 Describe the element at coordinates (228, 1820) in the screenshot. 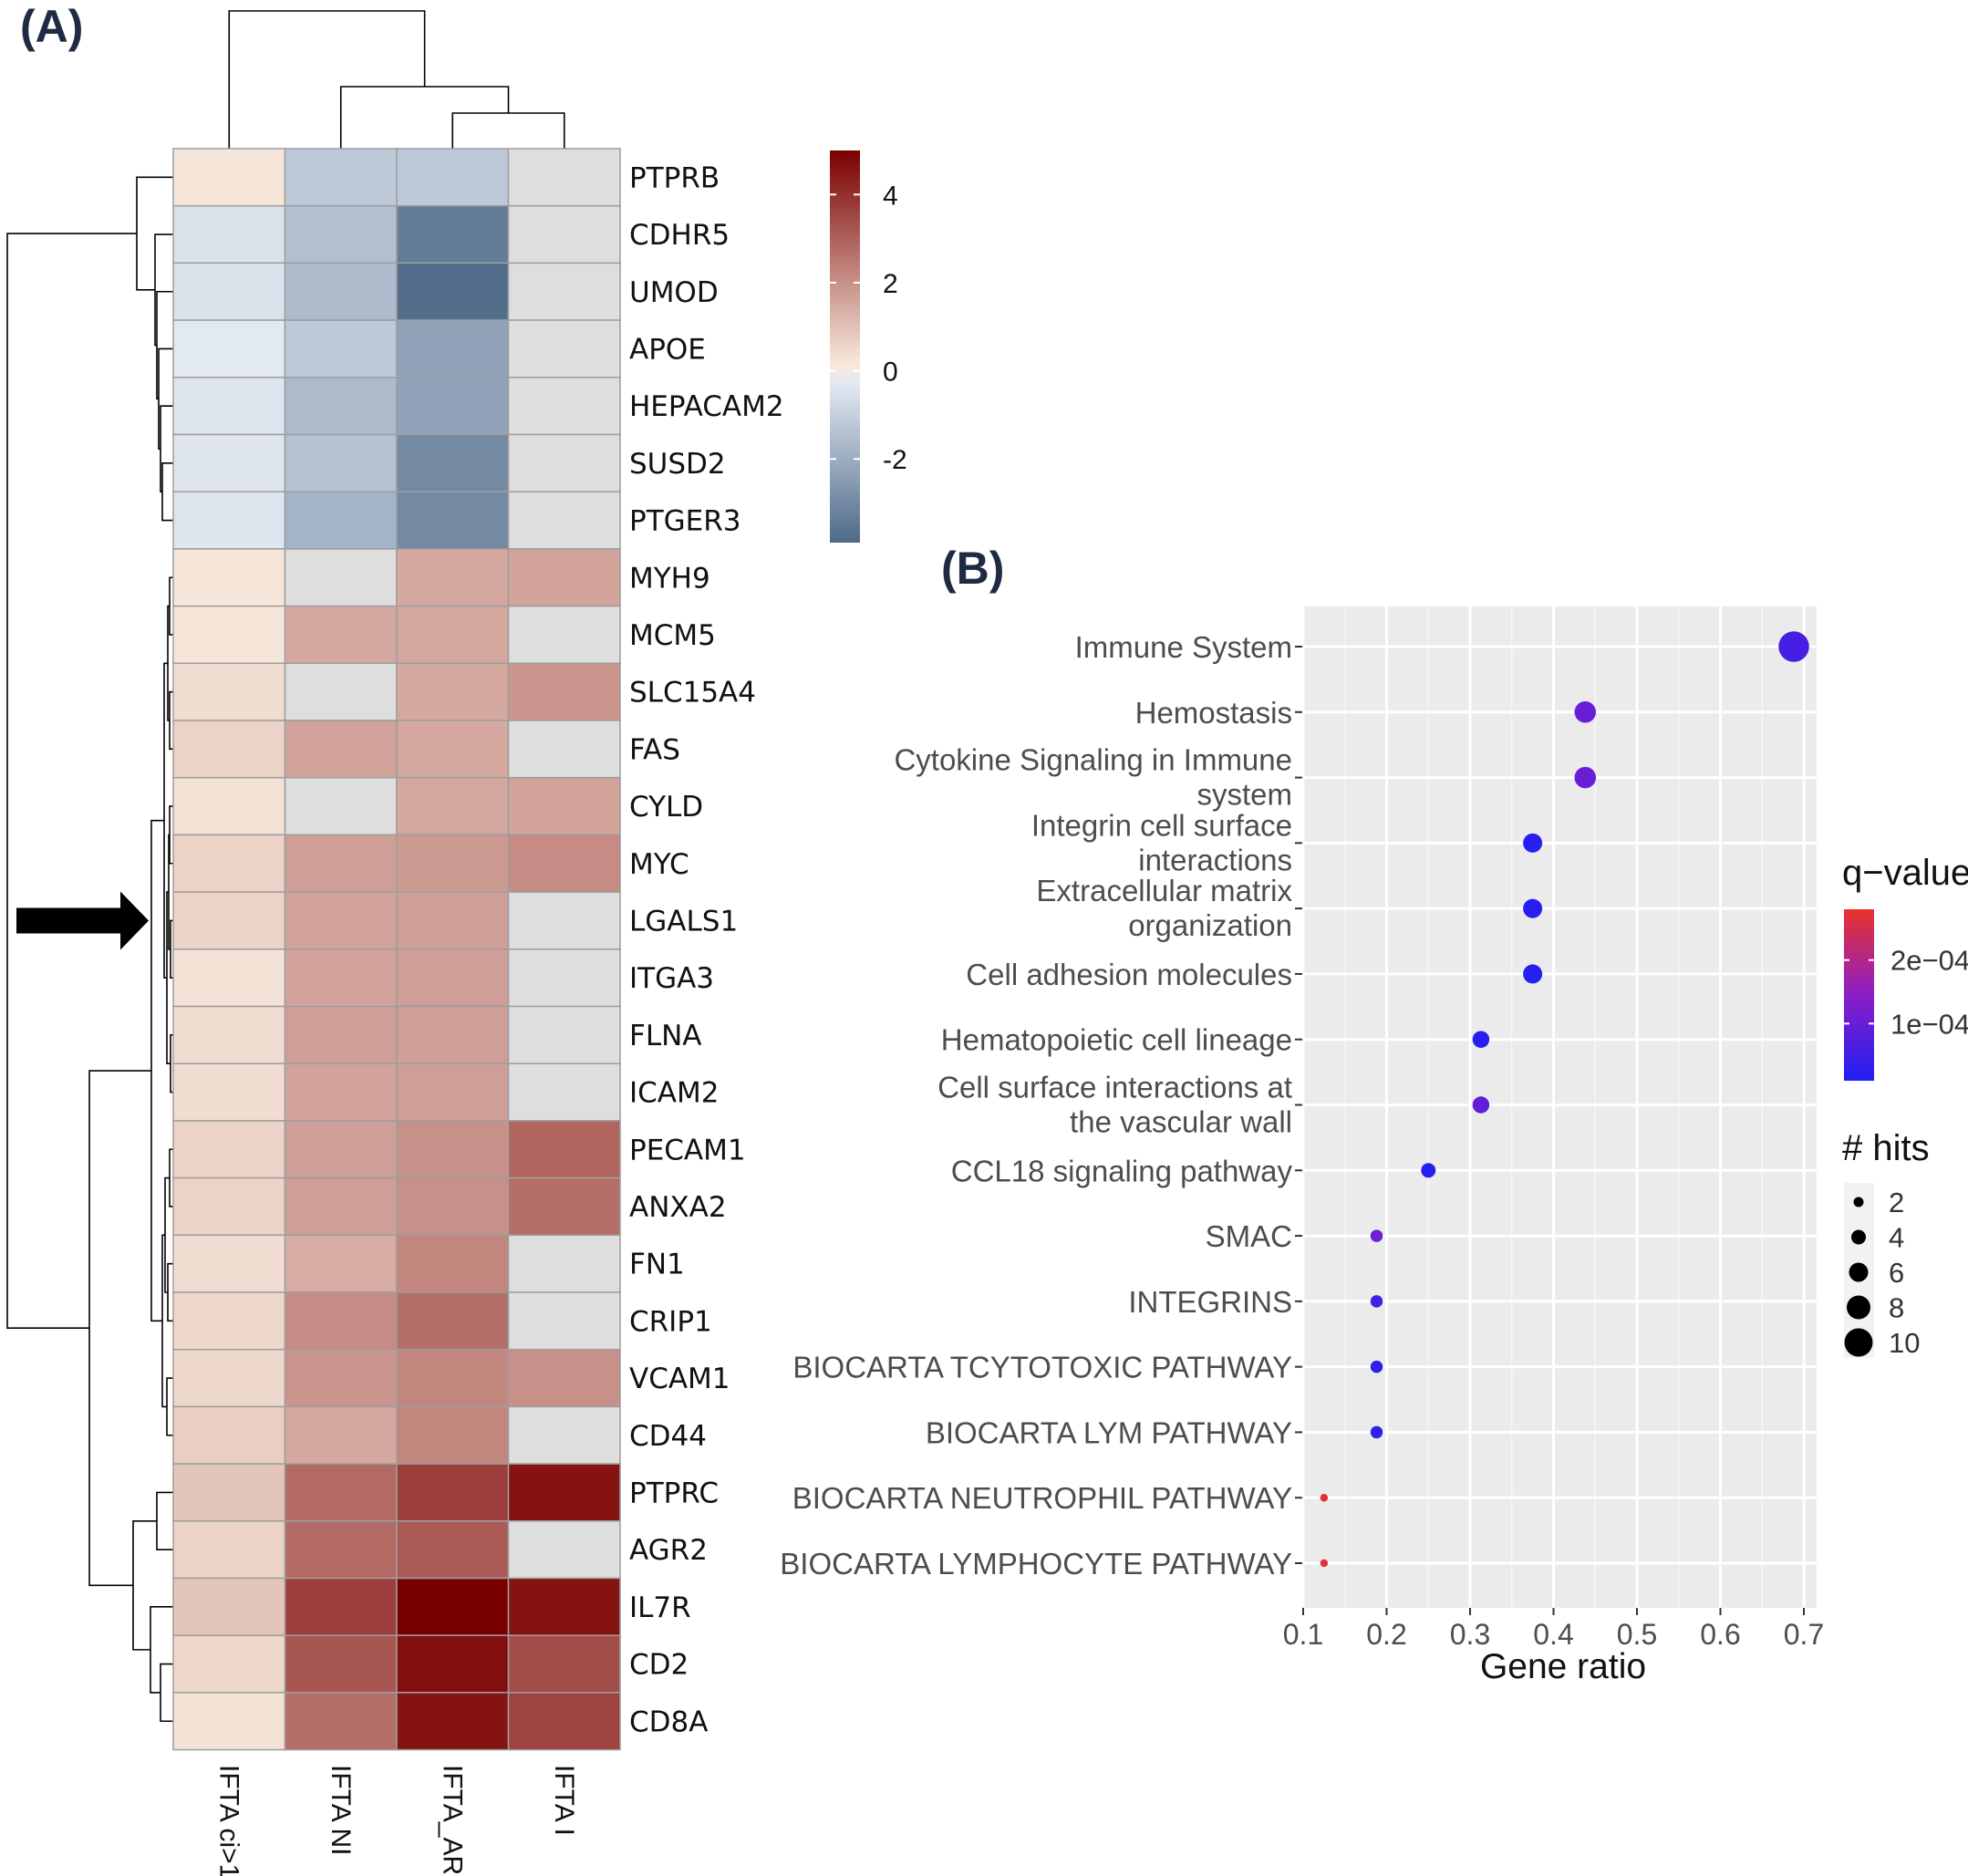

I see `column-label: IFTA ci>1` at that location.